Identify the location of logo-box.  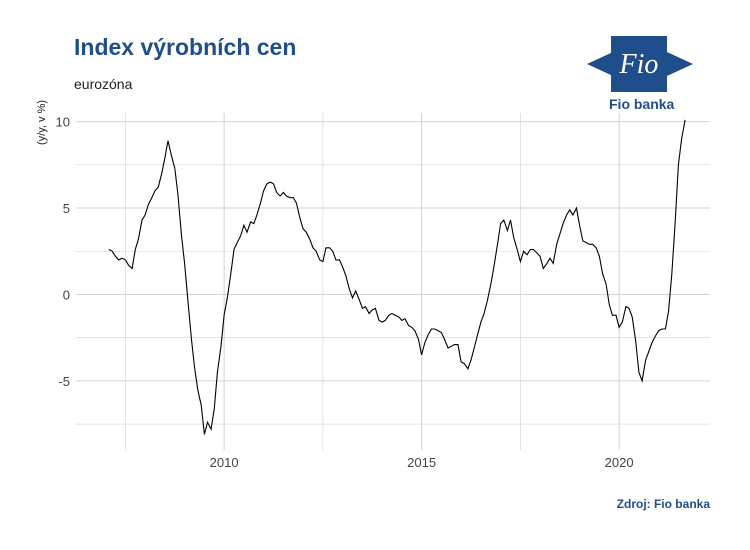
(639, 64).